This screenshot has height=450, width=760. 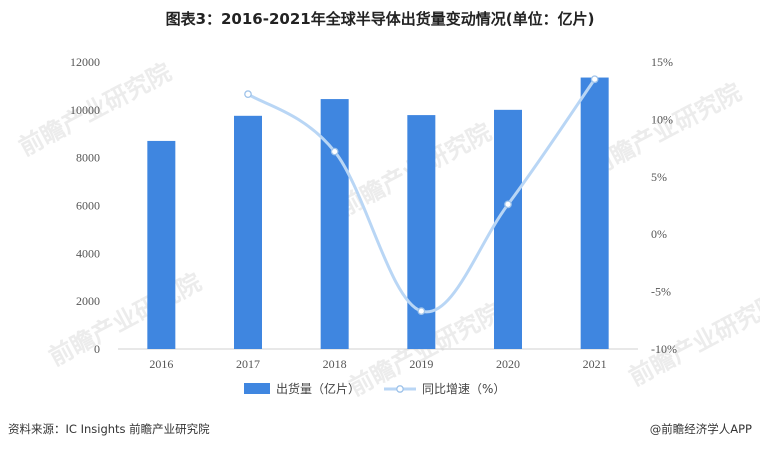 I want to click on legend-label-bar: 出货量（亿片）, so click(x=318, y=388).